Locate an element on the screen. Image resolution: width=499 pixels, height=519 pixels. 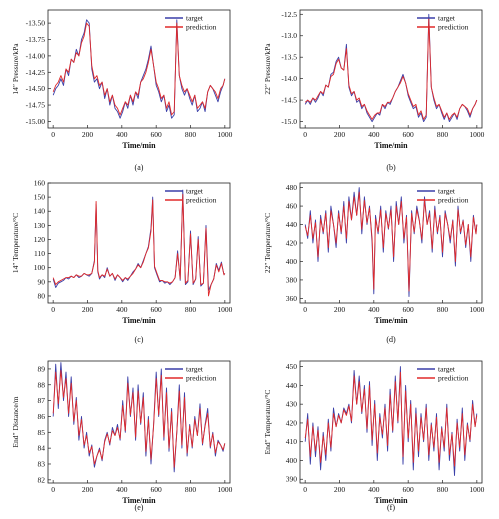
y-axis-label: 14″ Pressure/kPa is located at coordinates (15, 69).